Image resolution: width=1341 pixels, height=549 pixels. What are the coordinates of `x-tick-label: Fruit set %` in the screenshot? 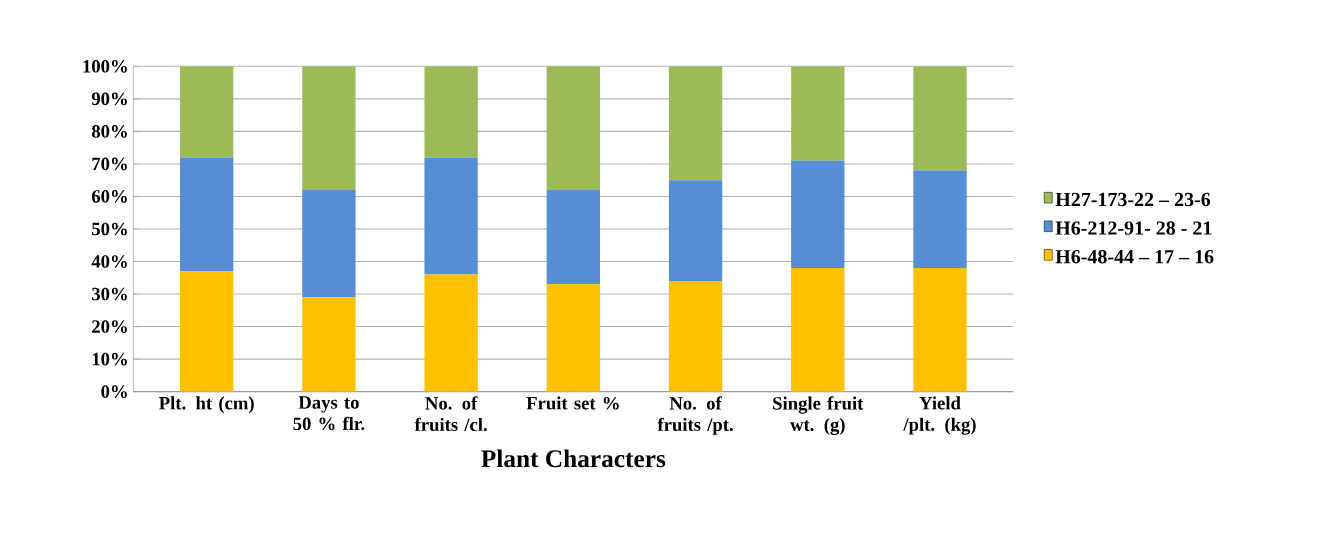 It's located at (572, 403).